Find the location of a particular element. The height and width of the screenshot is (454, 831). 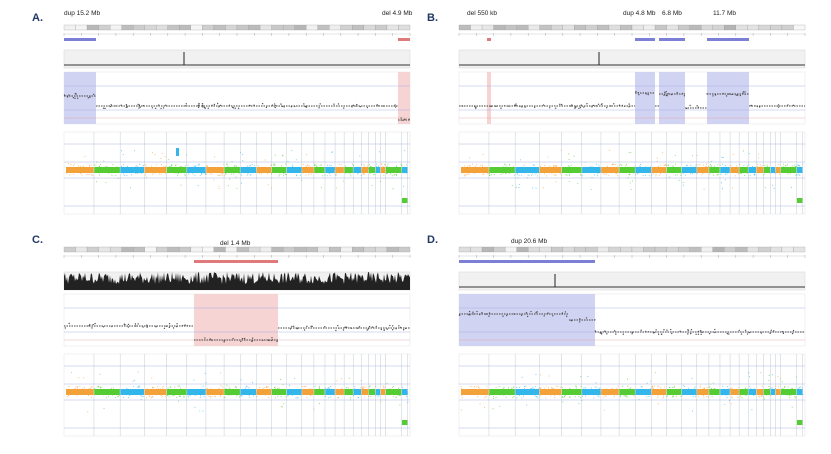

panel-label: D. is located at coordinates (432, 240).